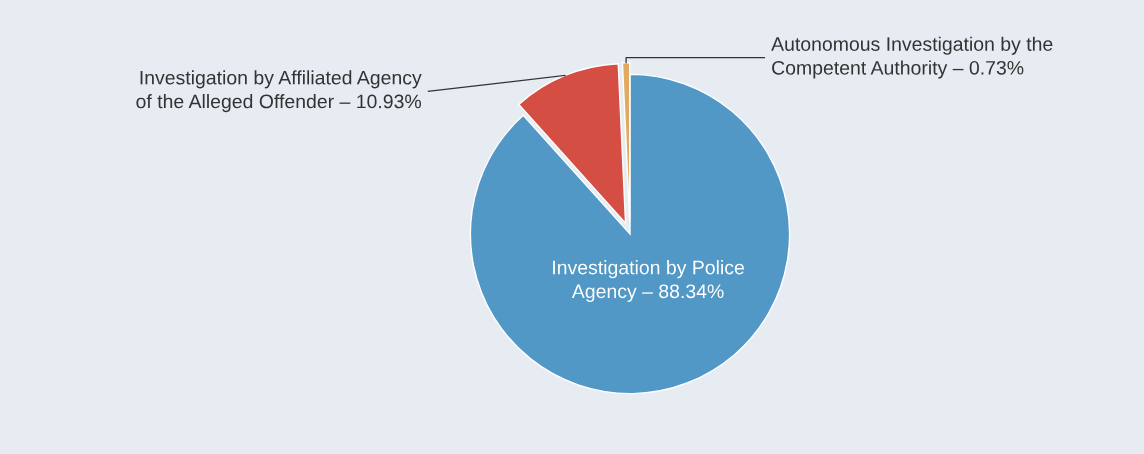 The image size is (1144, 454). Describe the element at coordinates (648, 281) in the screenshot. I see `slice-label: Investigation by Police Agency – 88.34%` at that location.